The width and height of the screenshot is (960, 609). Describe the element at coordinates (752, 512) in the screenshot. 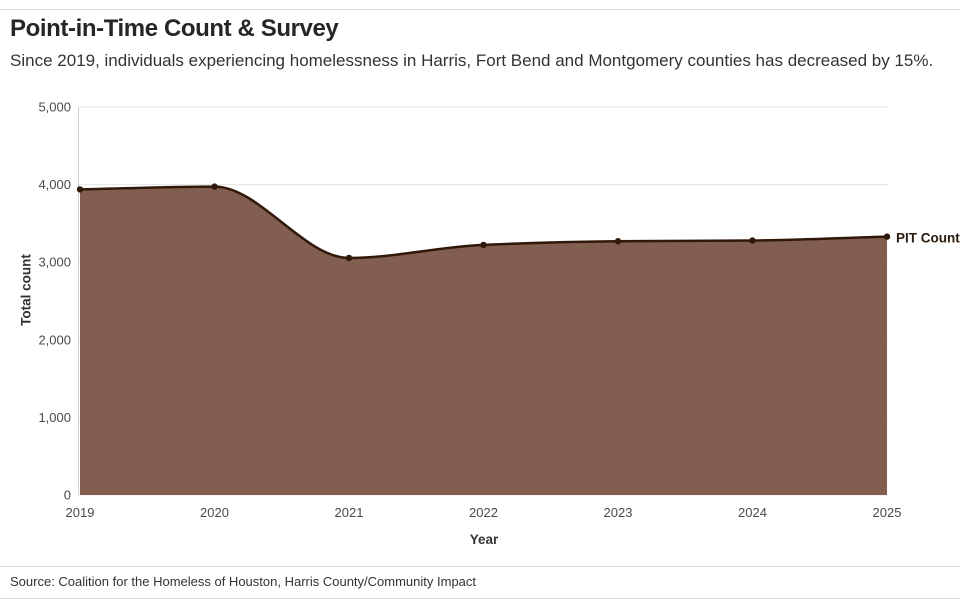

I see `x-tick-label: 2024` at that location.